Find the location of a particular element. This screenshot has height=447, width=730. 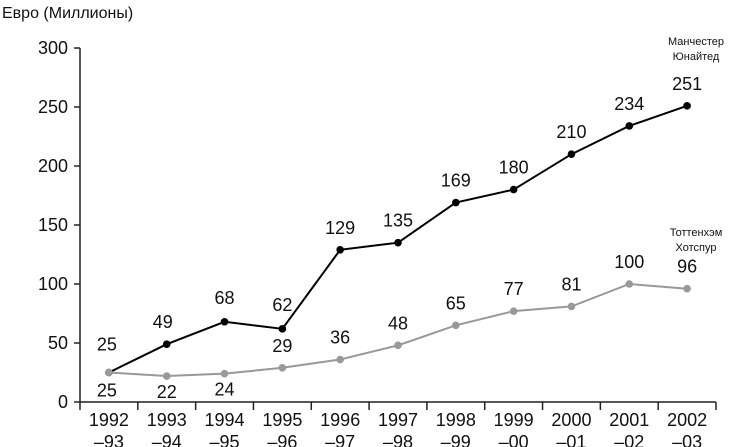

y-tick-label: 0 is located at coordinates (63, 402).